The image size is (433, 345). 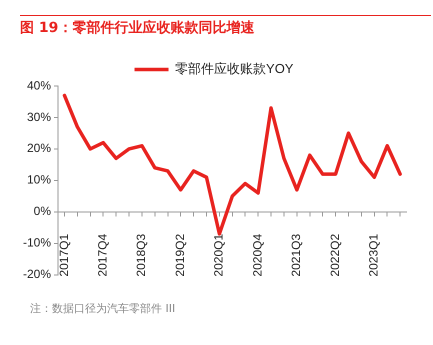 What do you see at coordinates (43, 211) in the screenshot?
I see `y-tick-label: 0%` at bounding box center [43, 211].